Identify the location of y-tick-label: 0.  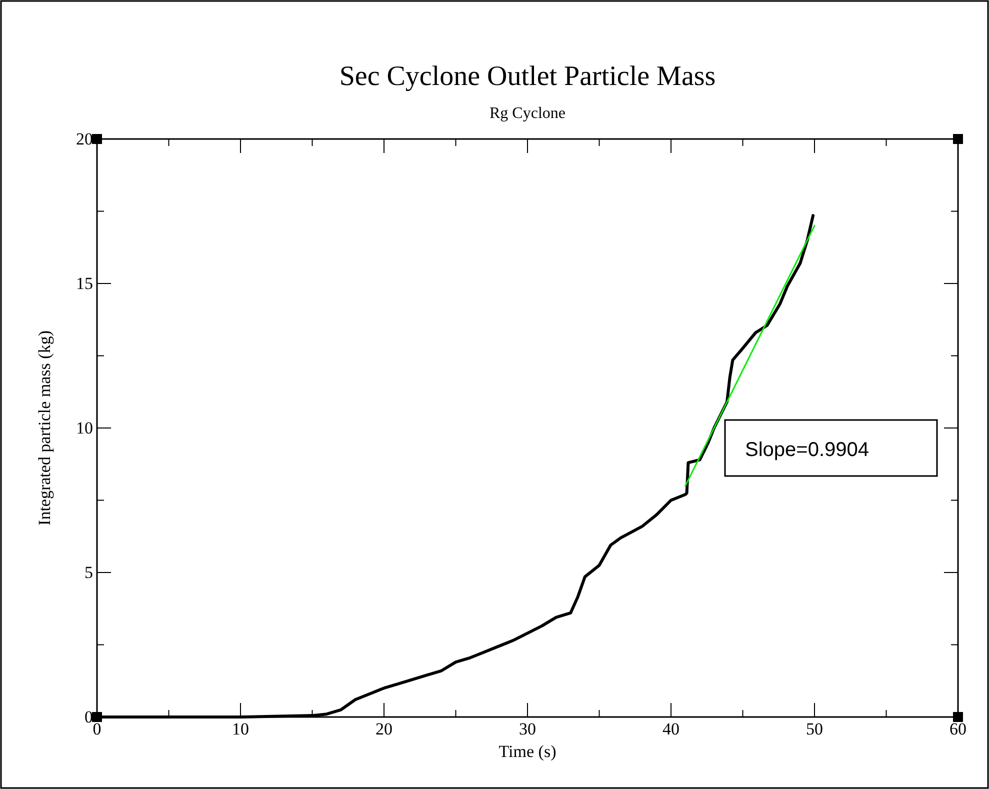
(88, 716).